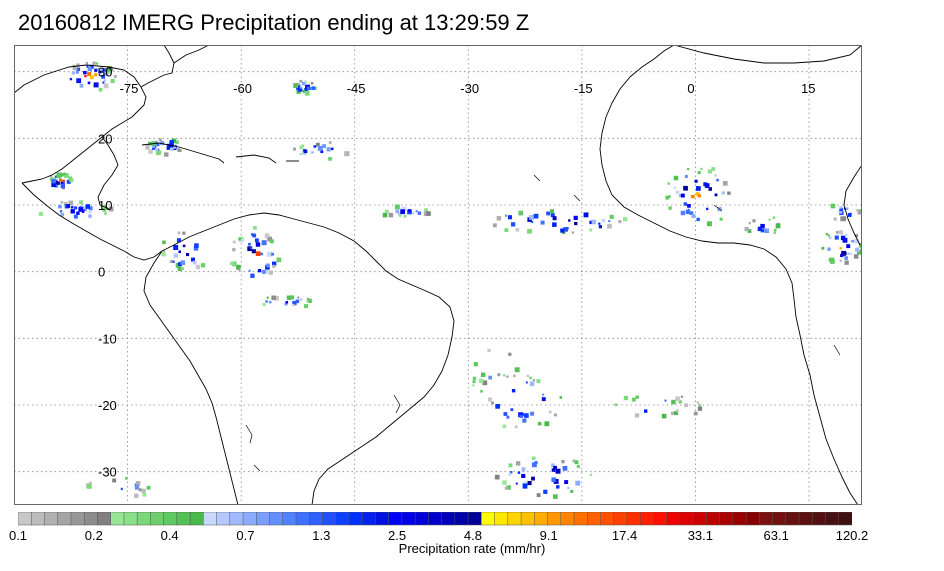  What do you see at coordinates (472, 548) in the screenshot?
I see `colorbar-title: Precipitation rate (mm/hr)` at bounding box center [472, 548].